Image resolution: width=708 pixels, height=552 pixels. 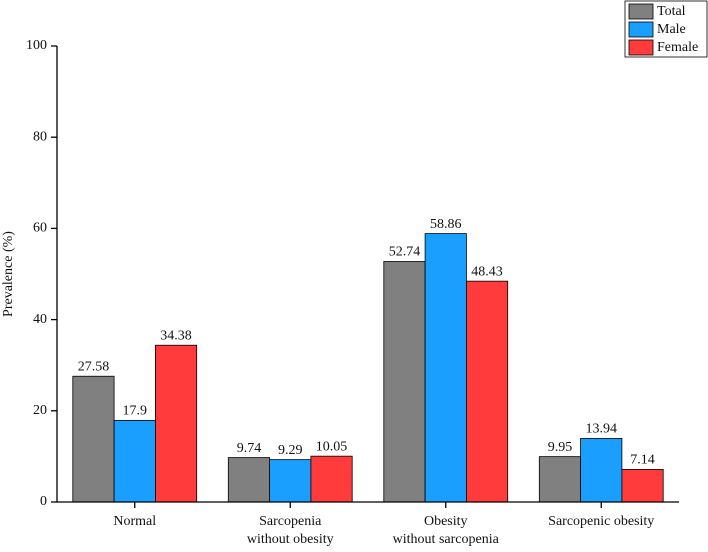 I want to click on value-label: 13.94, so click(x=602, y=429).